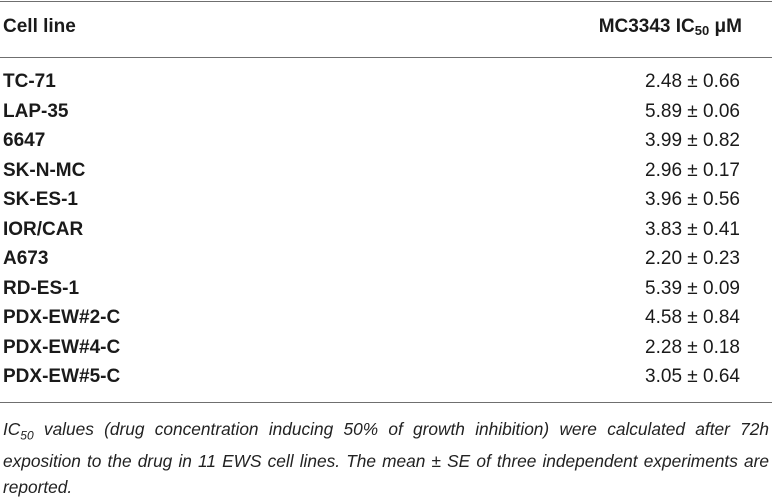  I want to click on table-row: IOR/CAR 3.83 ± 0.41, so click(386, 234).